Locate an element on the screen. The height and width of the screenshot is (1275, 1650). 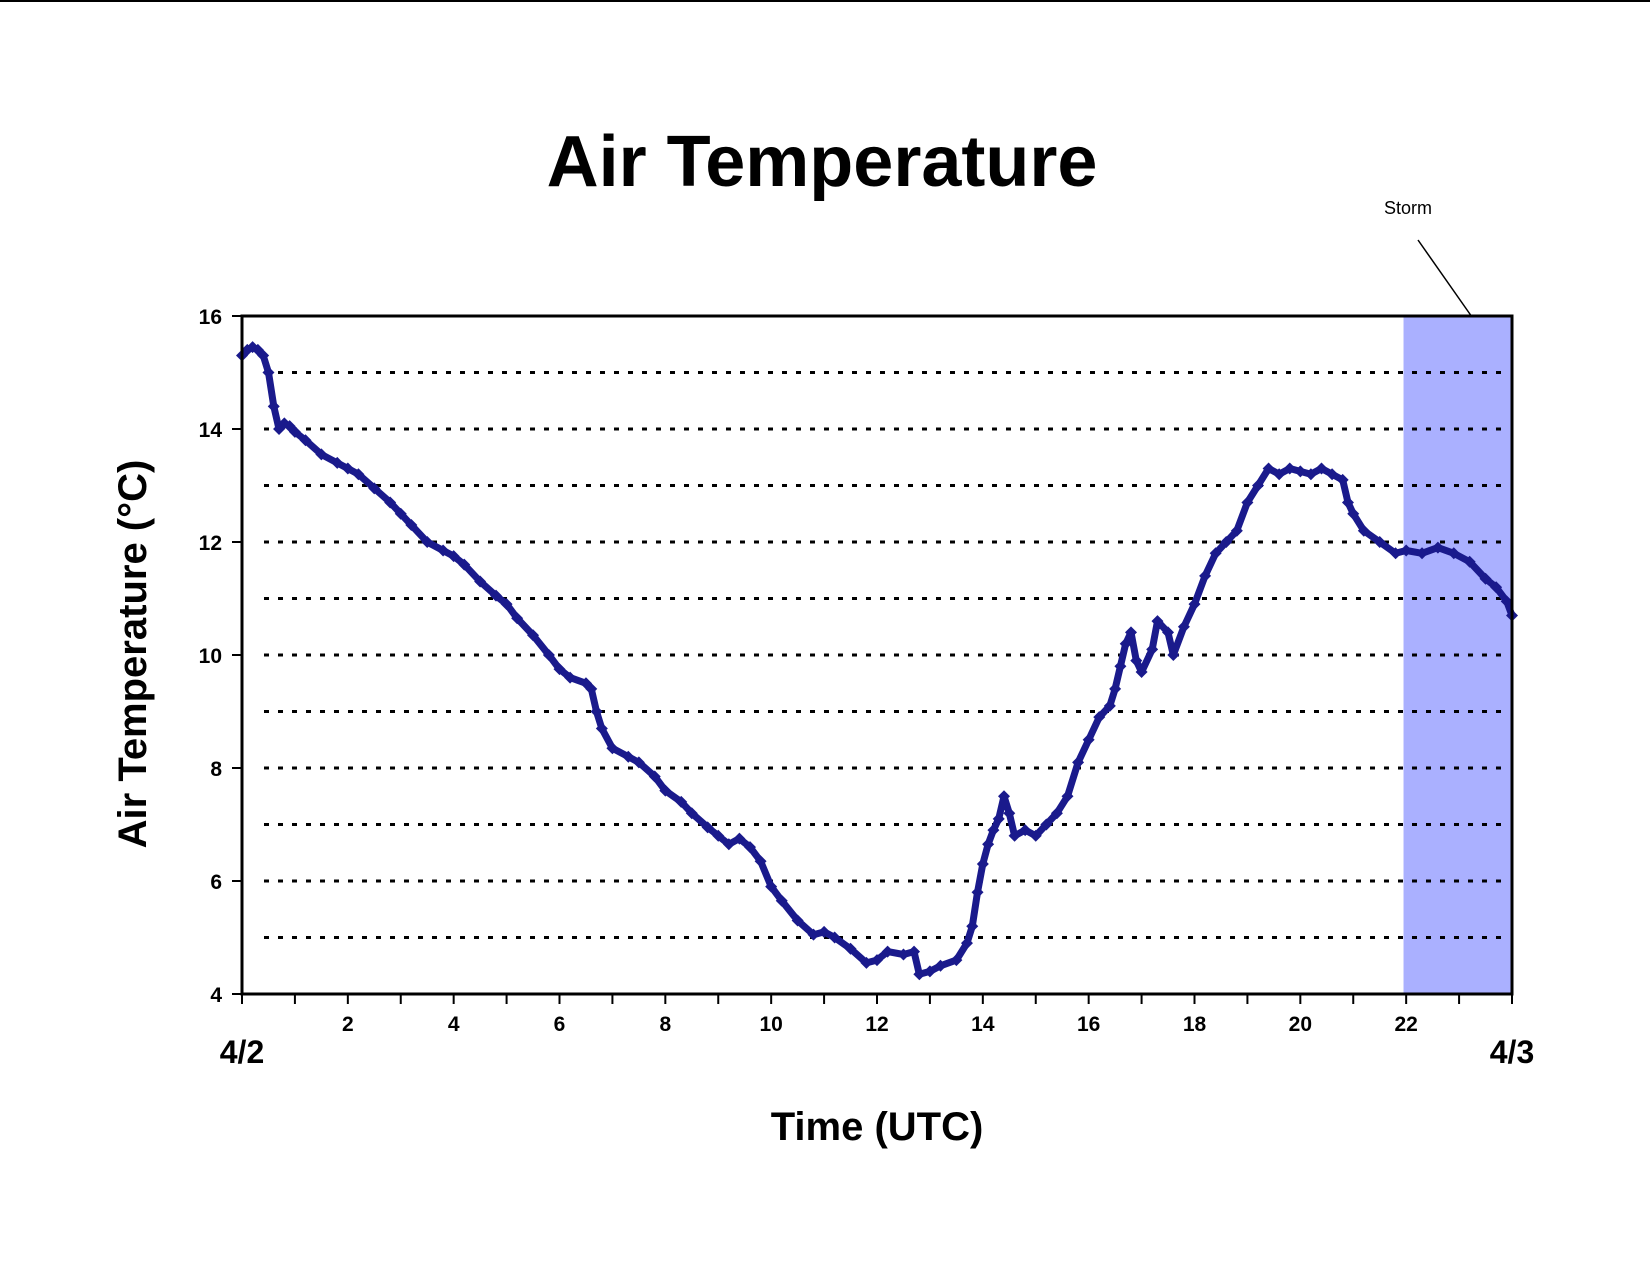
y-tick-label-4: 4 is located at coordinates (216, 995).